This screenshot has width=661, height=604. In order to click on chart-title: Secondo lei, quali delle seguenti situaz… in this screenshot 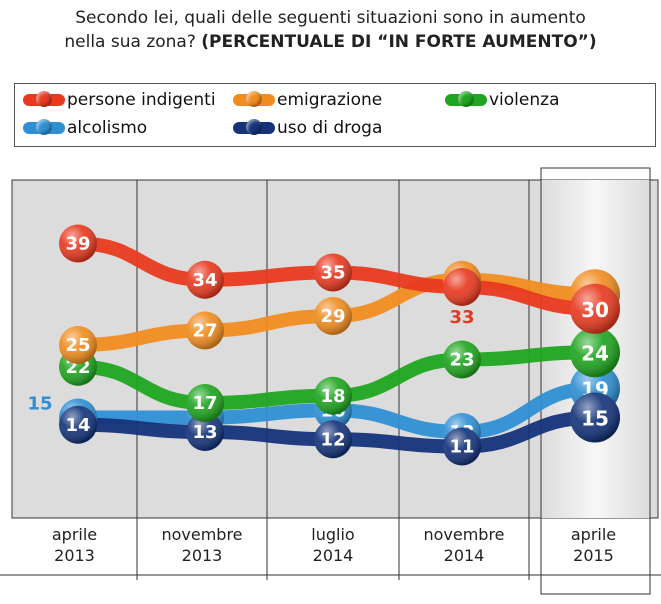, I will do `click(330, 30)`.